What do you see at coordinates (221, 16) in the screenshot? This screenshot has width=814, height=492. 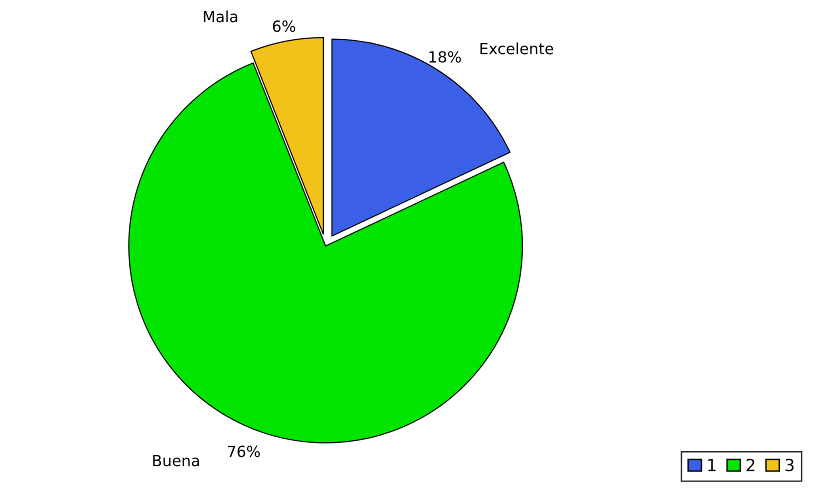 I see `text: Mala` at bounding box center [221, 16].